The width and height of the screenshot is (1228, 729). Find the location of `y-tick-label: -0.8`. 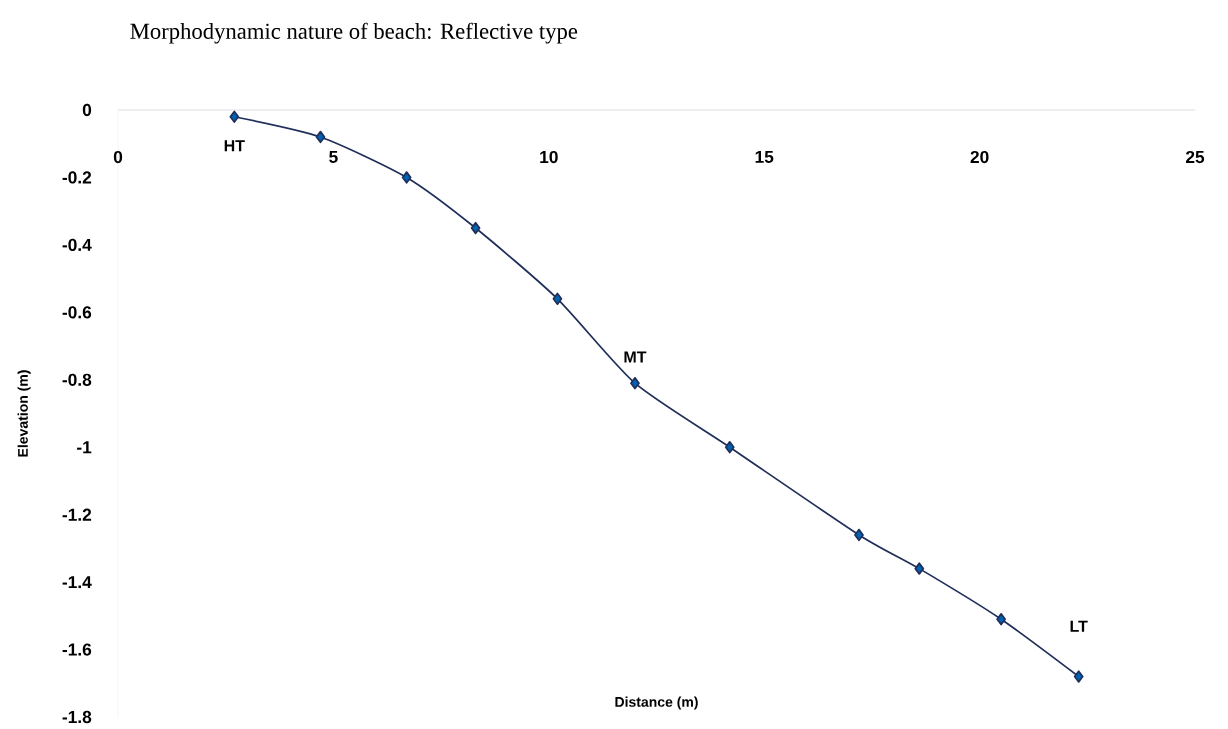

y-tick-label: -0.8 is located at coordinates (77, 379).